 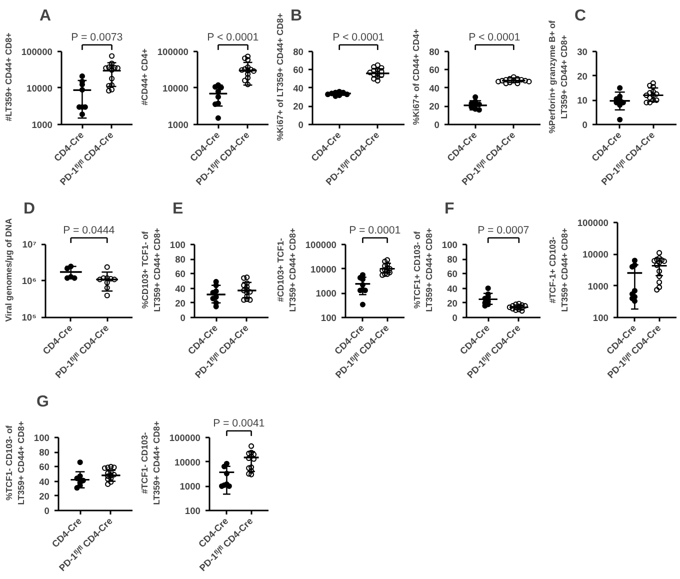 I want to click on chart-title: A, so click(x=46, y=16).